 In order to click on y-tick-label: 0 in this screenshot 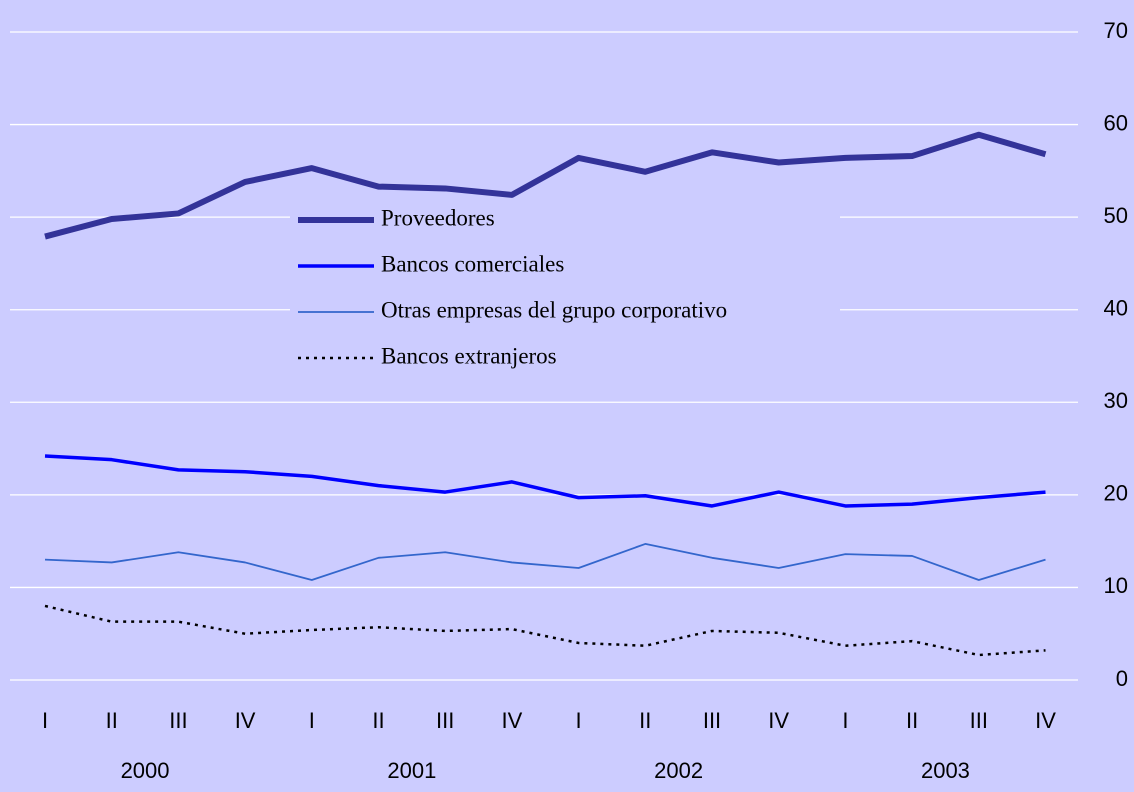, I will do `click(1122, 678)`.